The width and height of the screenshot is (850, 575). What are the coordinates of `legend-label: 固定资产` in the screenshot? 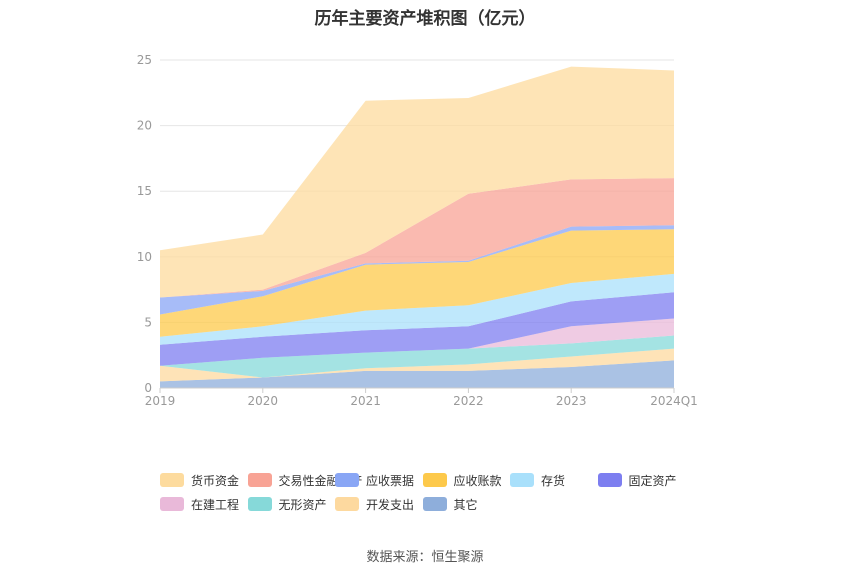 It's located at (652, 480).